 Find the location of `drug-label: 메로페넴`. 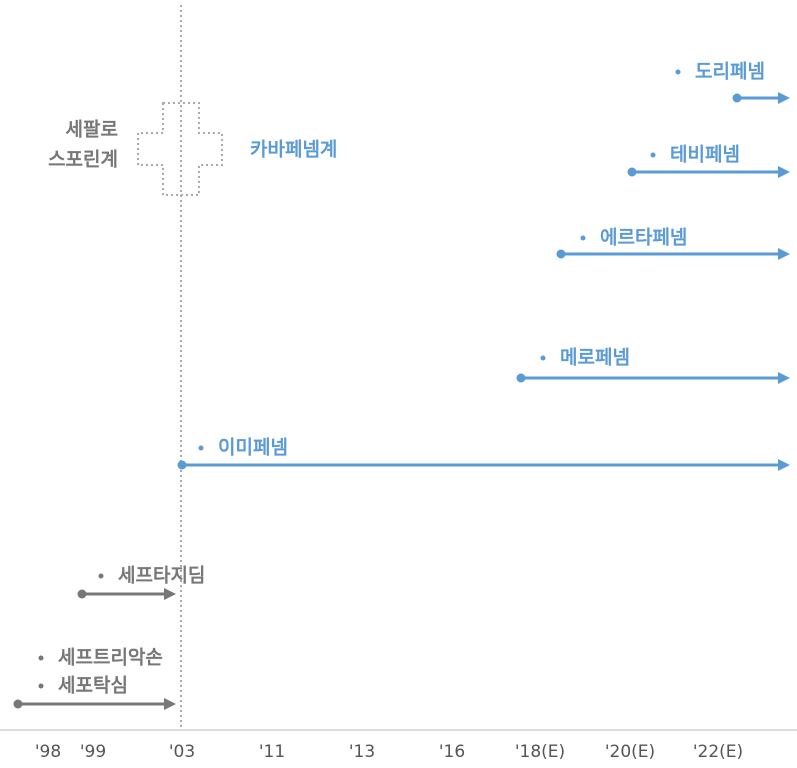

drug-label: 메로페넴 is located at coordinates (595, 358).